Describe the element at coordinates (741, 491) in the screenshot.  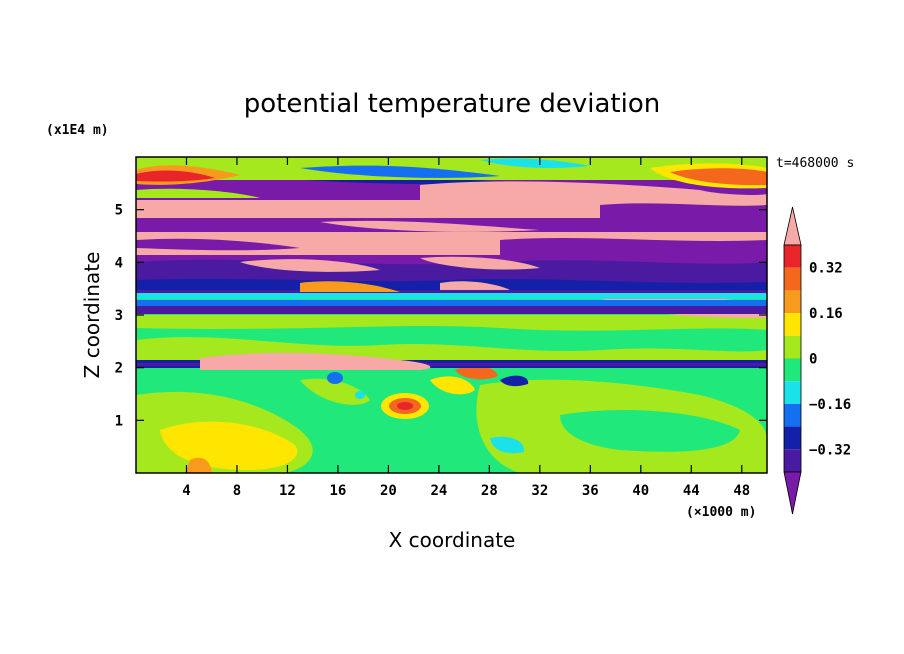
I see `x-tick-label: 48` at that location.